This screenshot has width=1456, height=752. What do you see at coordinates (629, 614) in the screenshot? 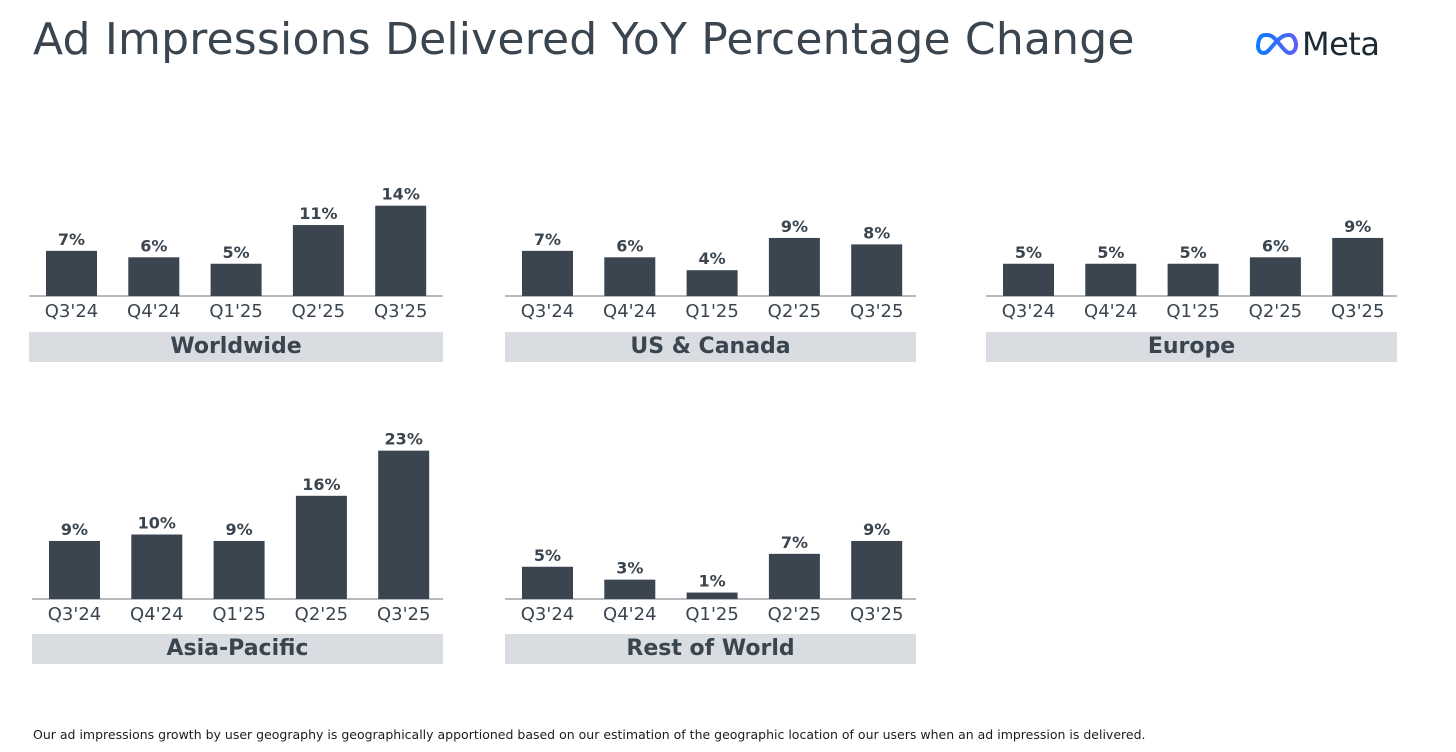
I see `tick-label-rest-of-world-2: Q4'24` at bounding box center [629, 614].